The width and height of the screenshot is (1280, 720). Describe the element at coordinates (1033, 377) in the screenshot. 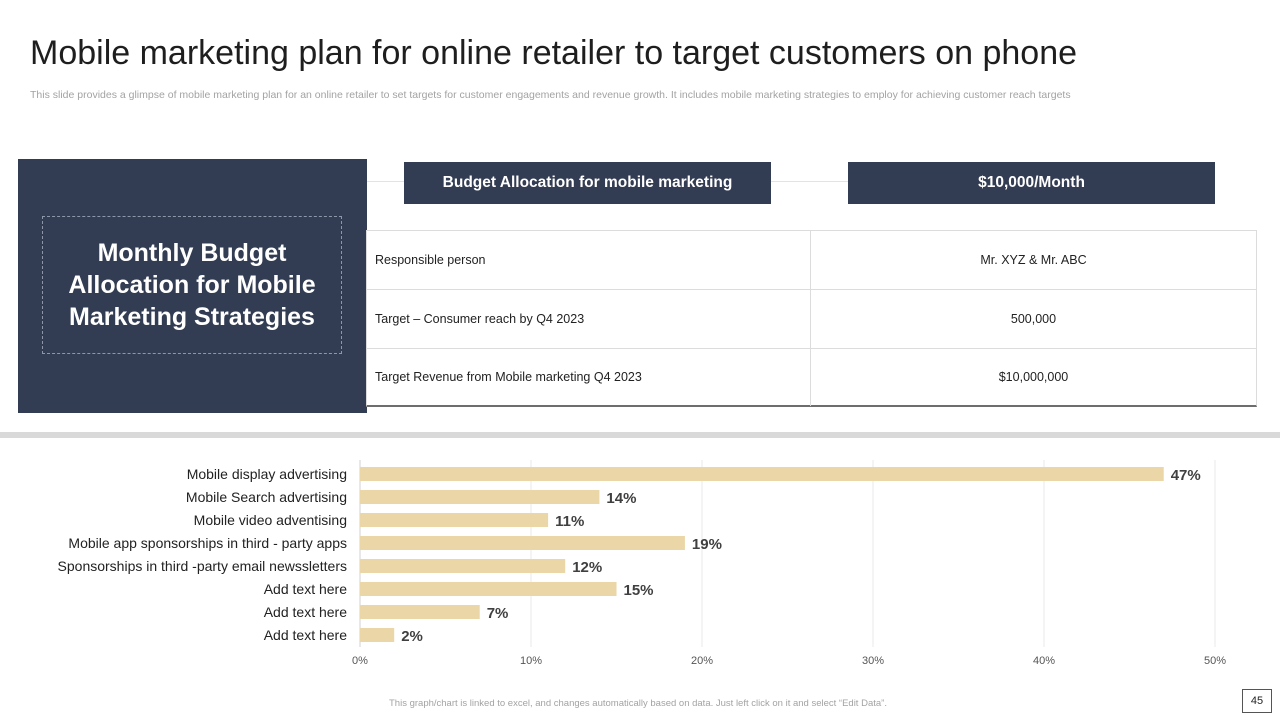

I see `table-row-value: $10,000,000` at that location.